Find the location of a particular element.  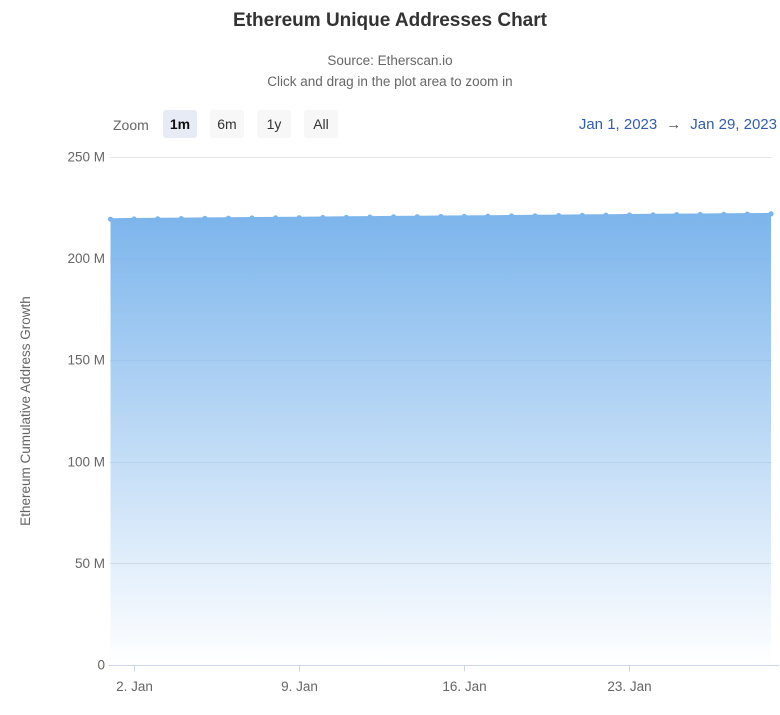

x-tick-label: 16. Jan is located at coordinates (464, 686).